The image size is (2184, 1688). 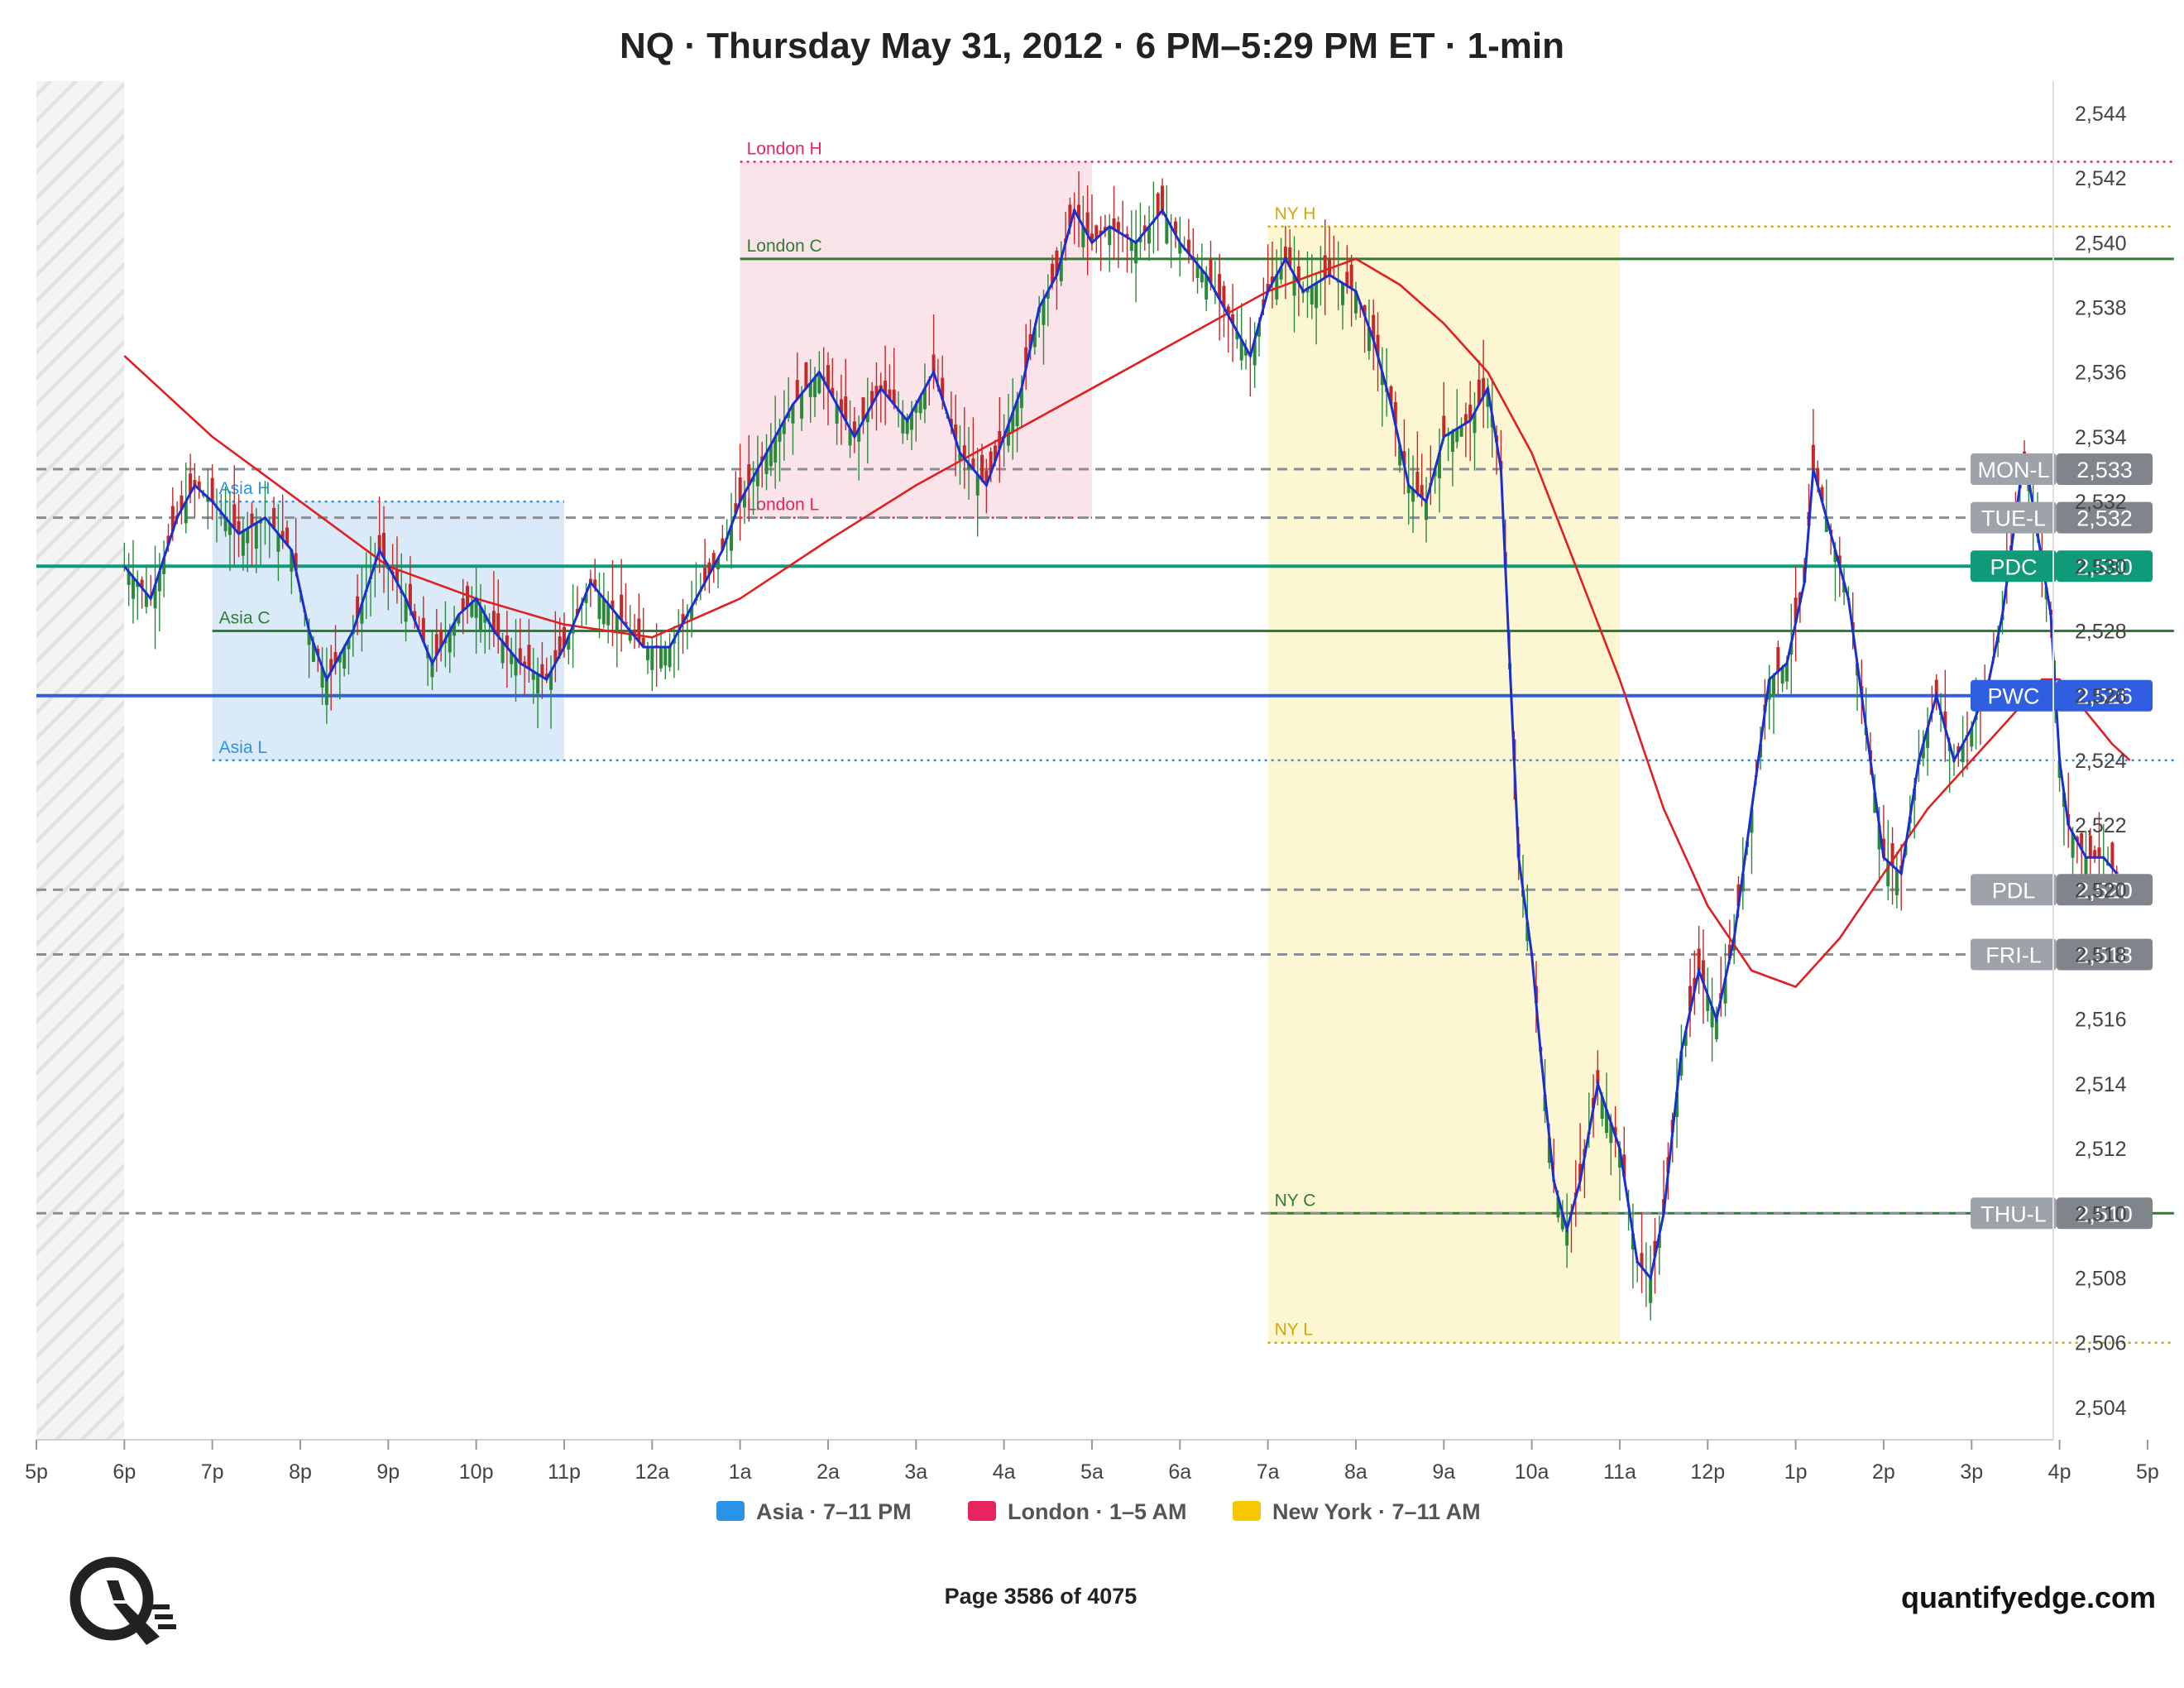 I want to click on ref-tag-value: 2,530, so click(x=2104, y=566).